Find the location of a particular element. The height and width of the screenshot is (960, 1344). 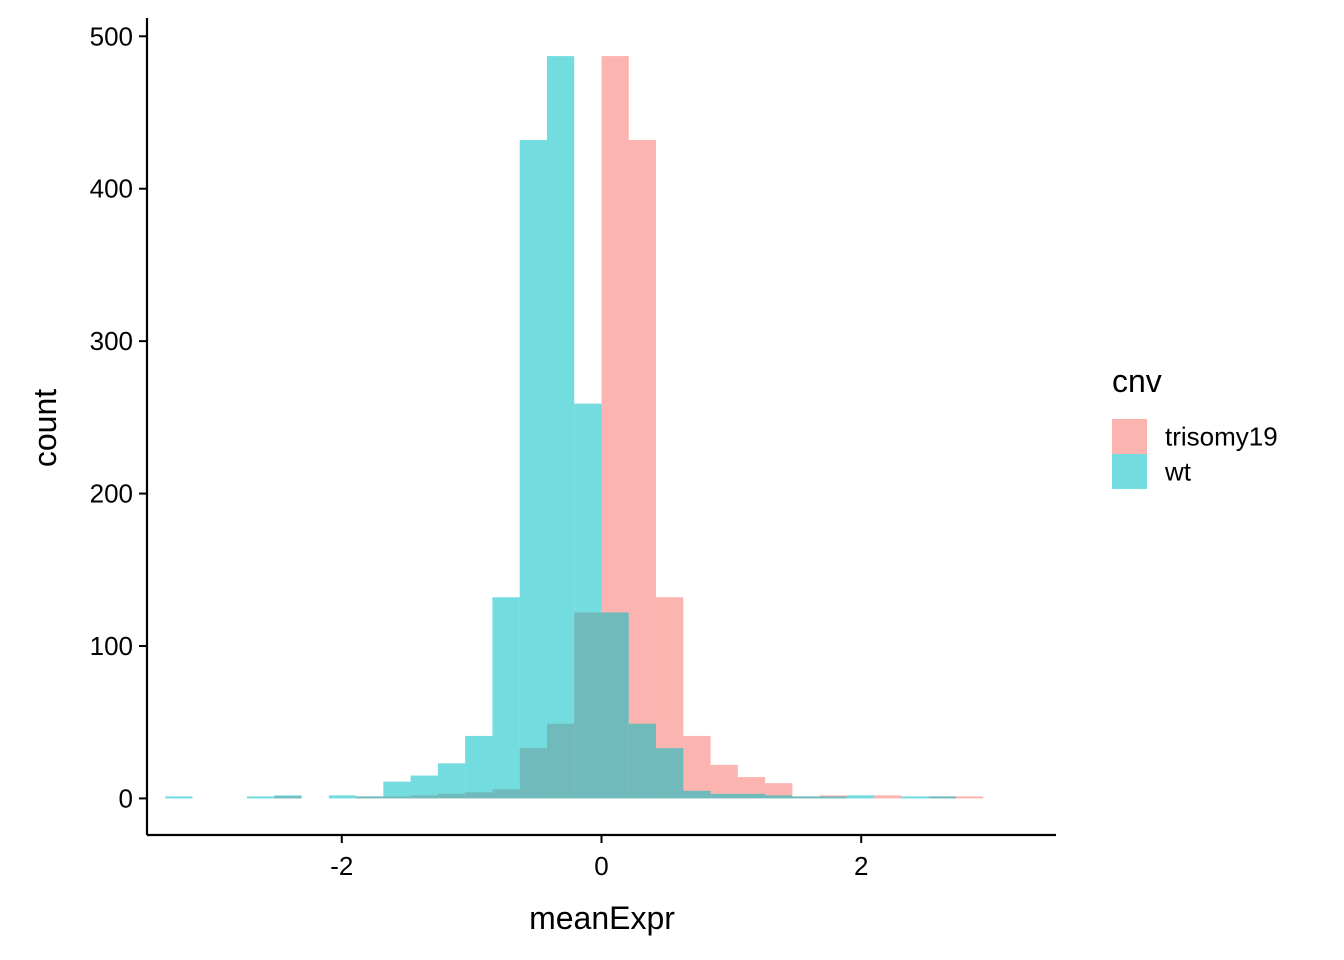

y-tick-label-2: 200 is located at coordinates (111, 494).